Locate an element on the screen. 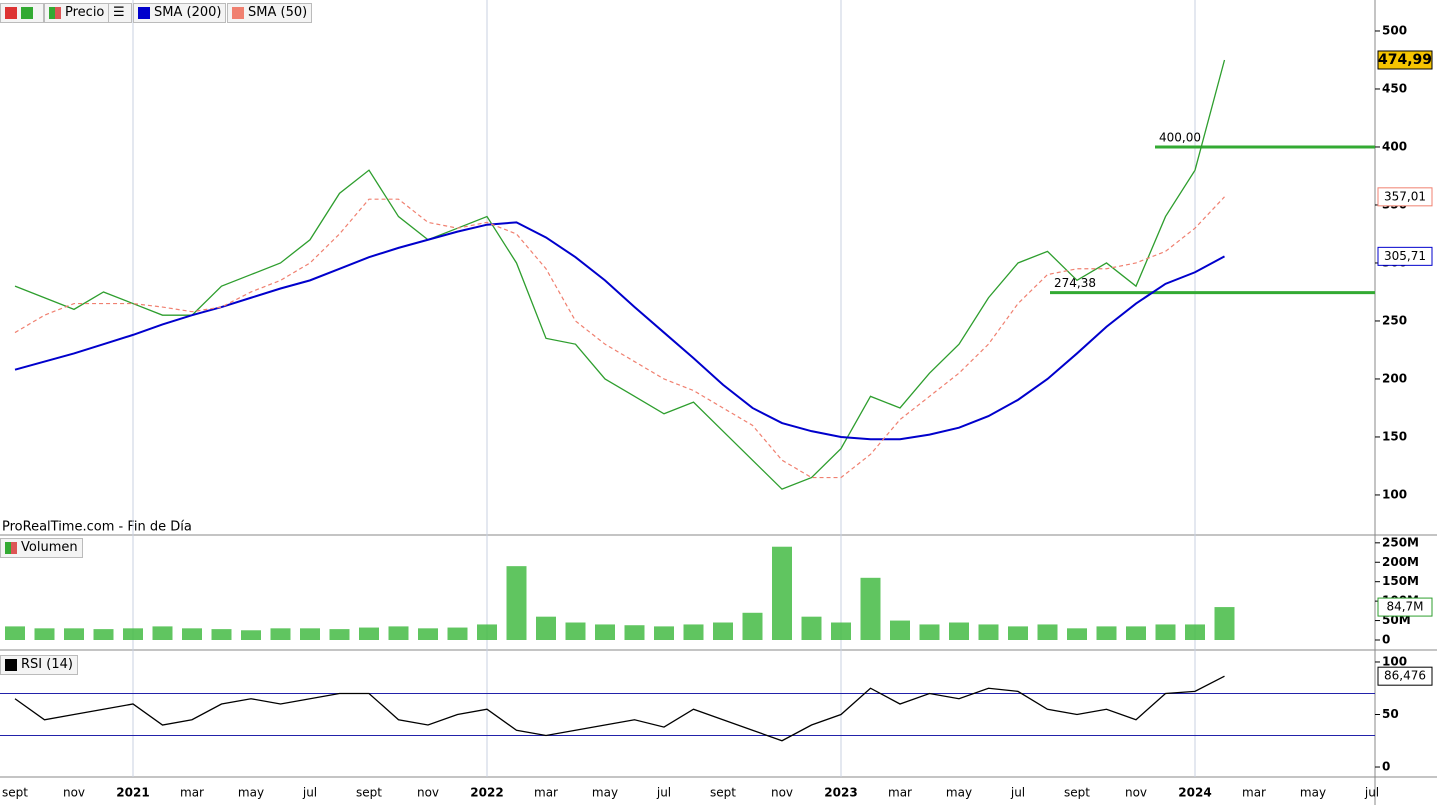  toolbar-icons is located at coordinates (22, 13).